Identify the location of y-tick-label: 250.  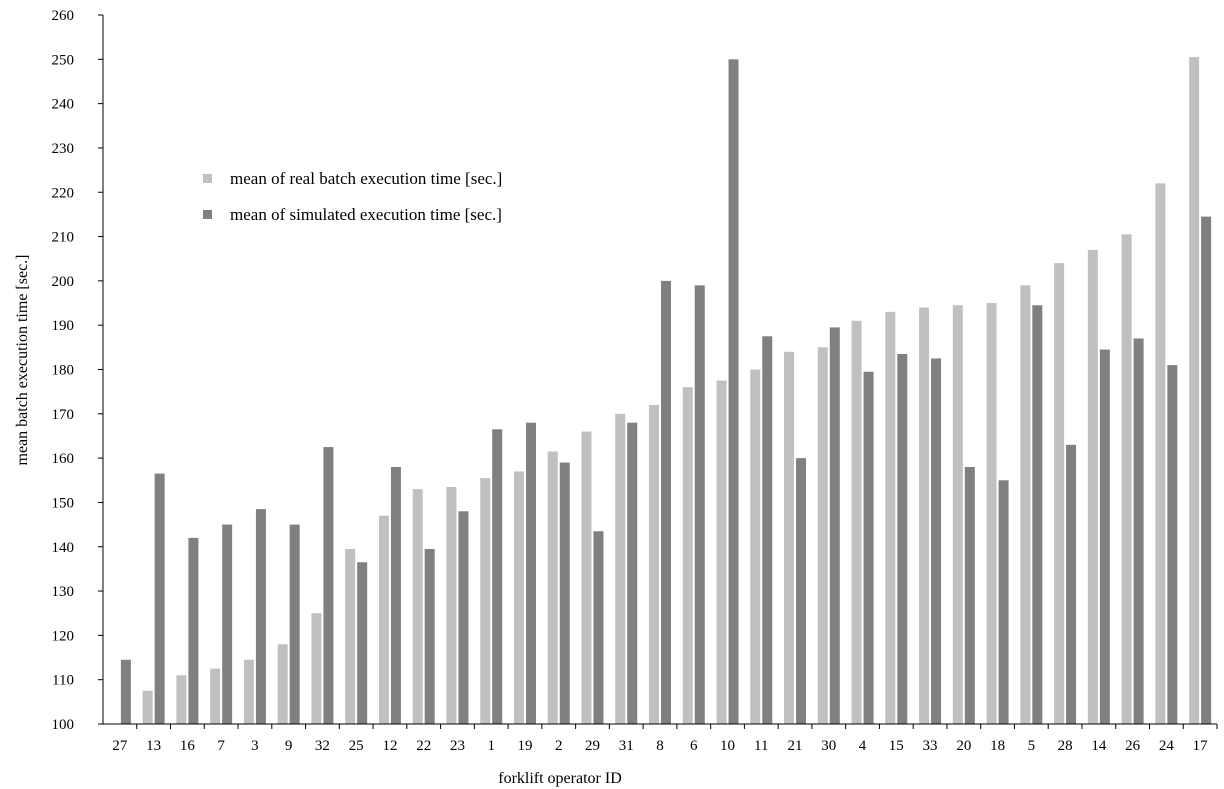
(63, 60).